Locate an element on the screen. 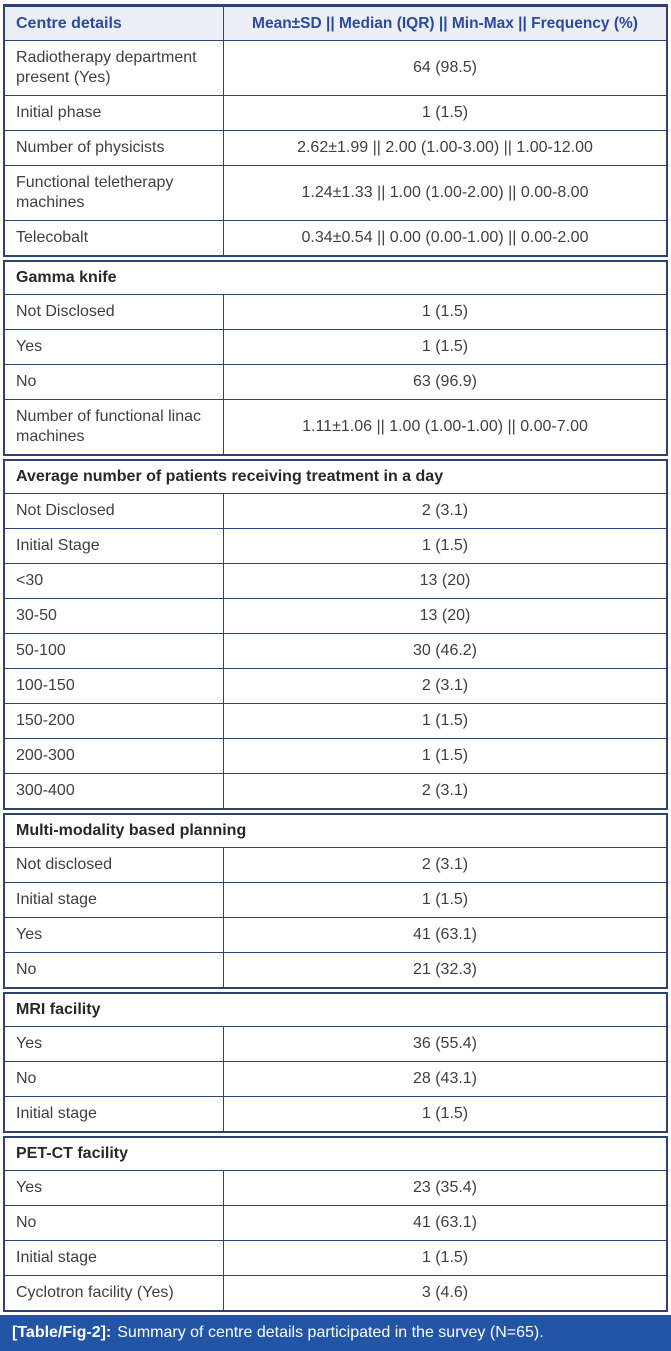 Image resolution: width=671 pixels, height=1351 pixels. table-row: 150-200 1 (1.5) is located at coordinates (335, 720).